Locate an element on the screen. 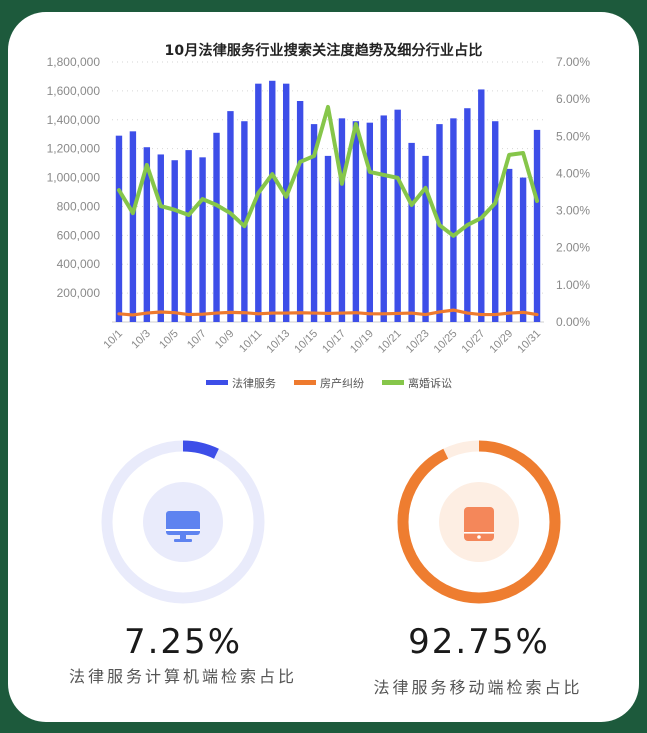 Image resolution: width=647 pixels, height=733 pixels. x-axis-tick: 10/25 is located at coordinates (446, 342).